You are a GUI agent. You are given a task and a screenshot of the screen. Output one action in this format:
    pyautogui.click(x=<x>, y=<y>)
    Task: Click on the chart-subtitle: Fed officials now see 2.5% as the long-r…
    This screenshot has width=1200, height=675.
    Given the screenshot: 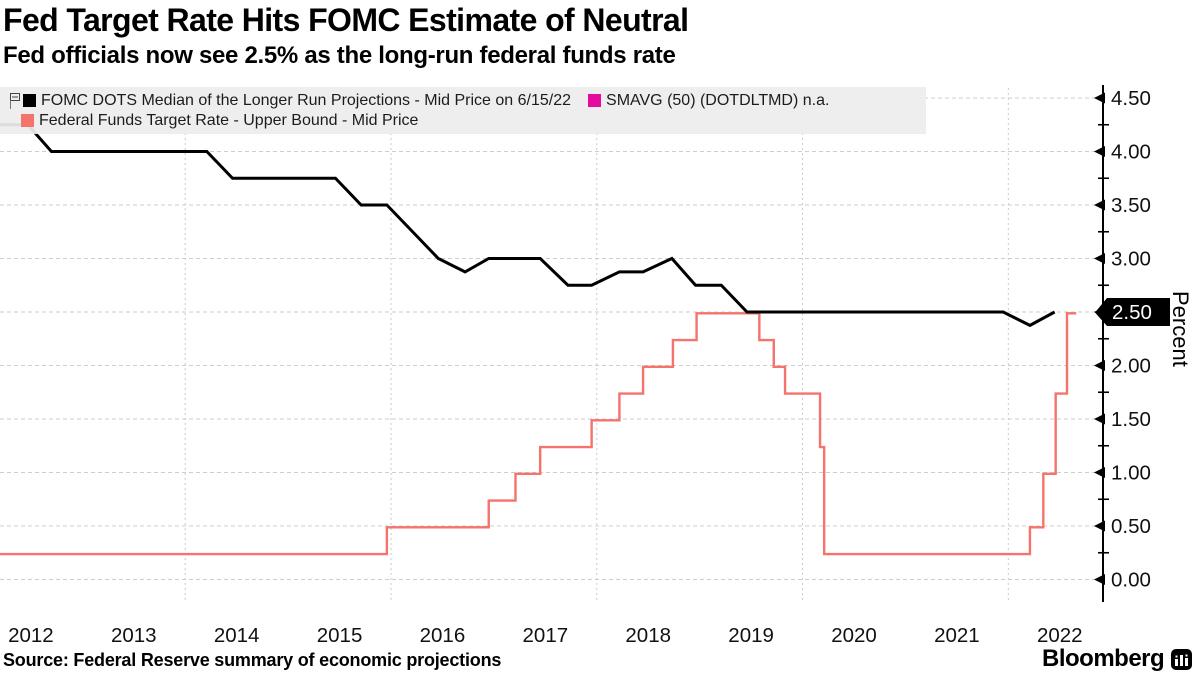 What is the action you would take?
    pyautogui.click(x=339, y=55)
    